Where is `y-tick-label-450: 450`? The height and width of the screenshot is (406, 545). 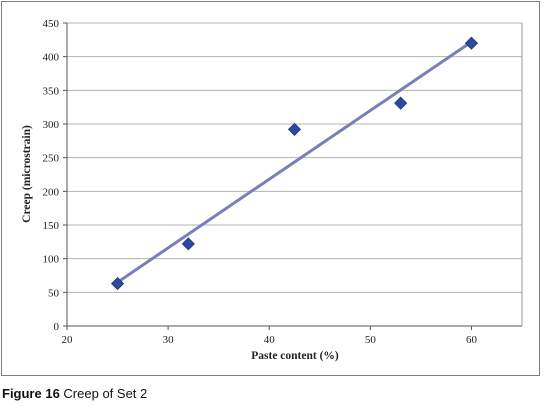 y-tick-label-450: 450 is located at coordinates (51, 24).